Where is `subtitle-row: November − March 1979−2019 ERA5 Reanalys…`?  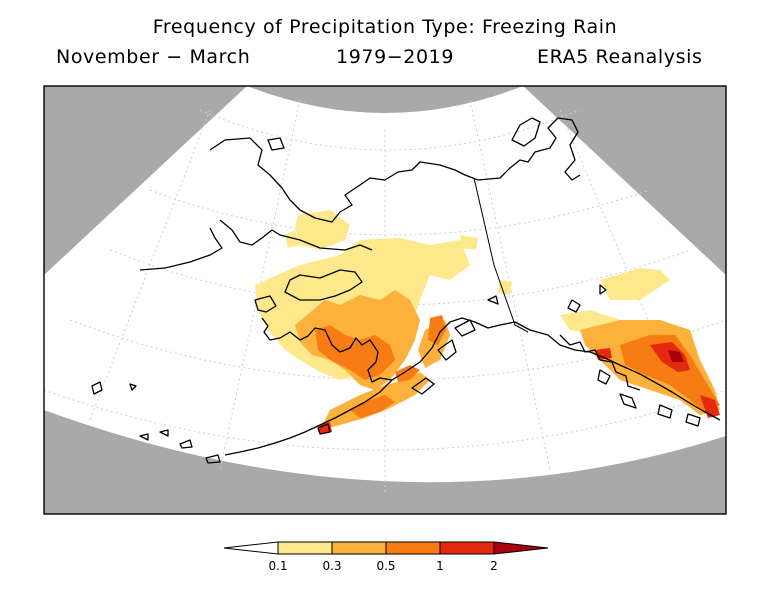 subtitle-row: November − March 1979−2019 ERA5 Reanalys… is located at coordinates (385, 59).